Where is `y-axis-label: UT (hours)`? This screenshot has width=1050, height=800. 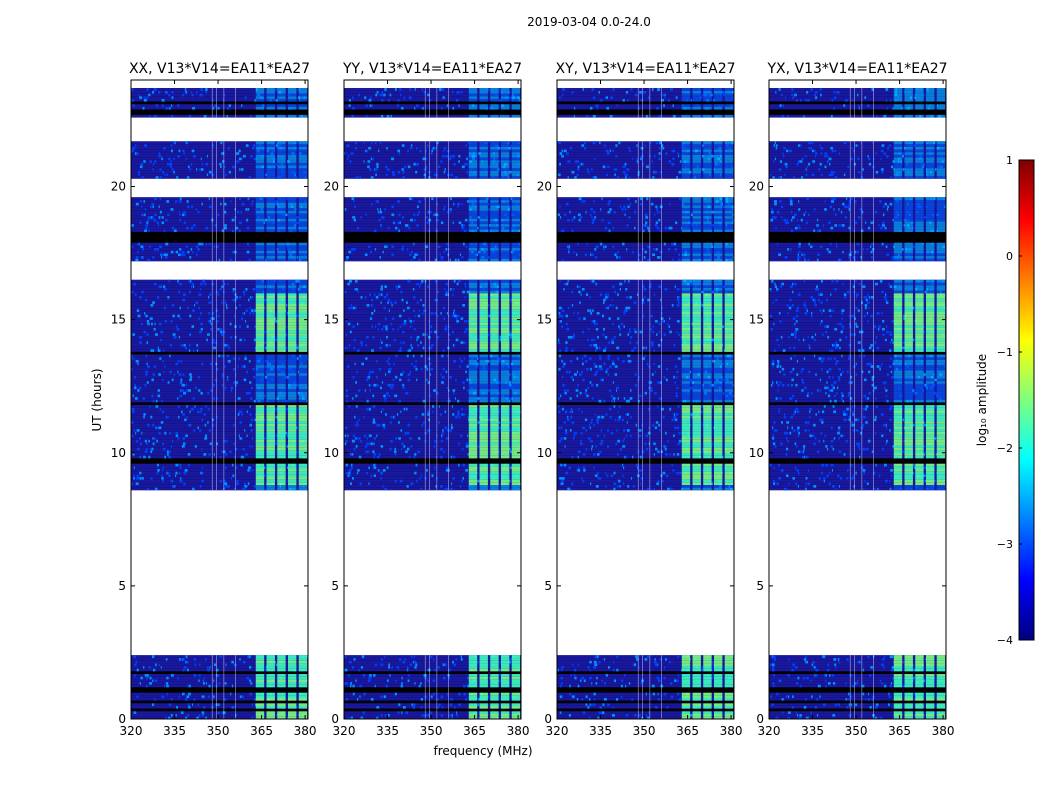 y-axis-label: UT (hours) is located at coordinates (97, 399).